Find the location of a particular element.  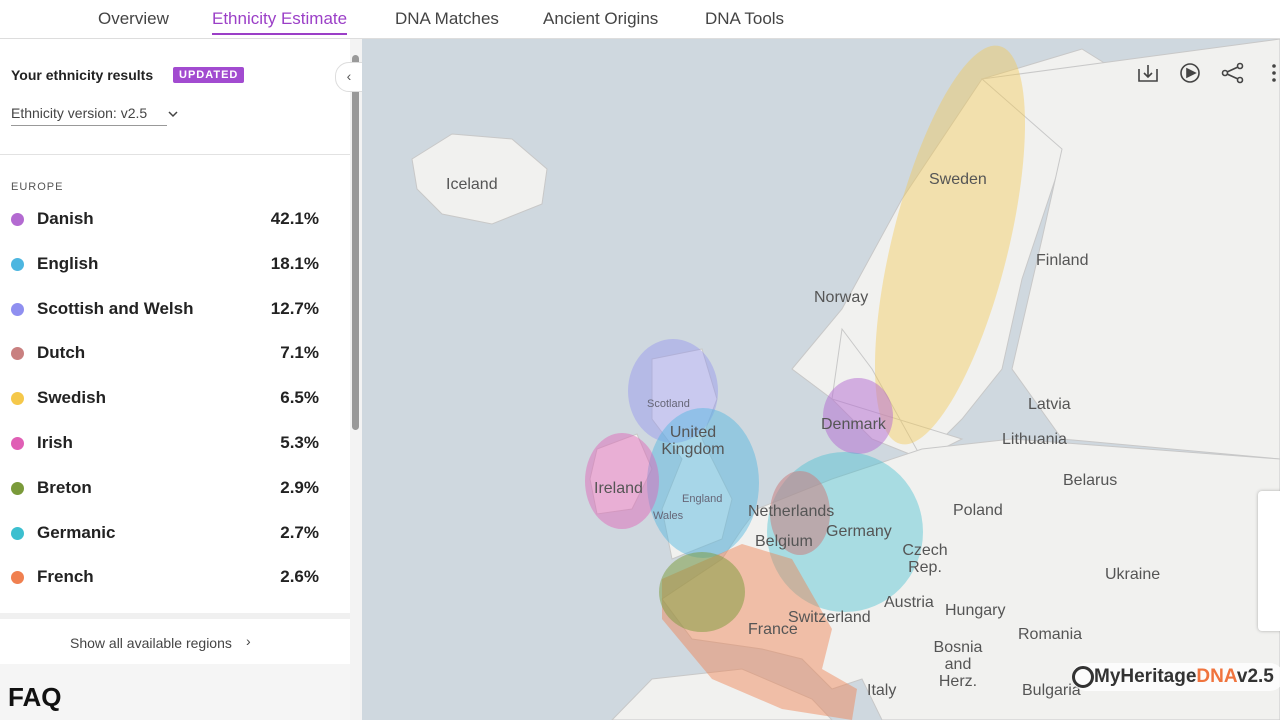

map-label: Ukraine is located at coordinates (1133, 574).